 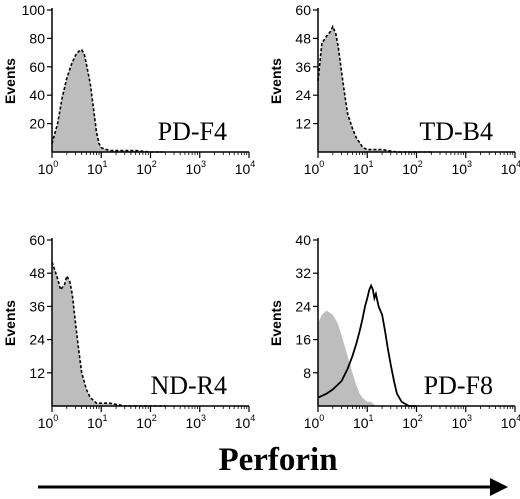 I want to click on panel-label: PD-F8, so click(x=458, y=385).